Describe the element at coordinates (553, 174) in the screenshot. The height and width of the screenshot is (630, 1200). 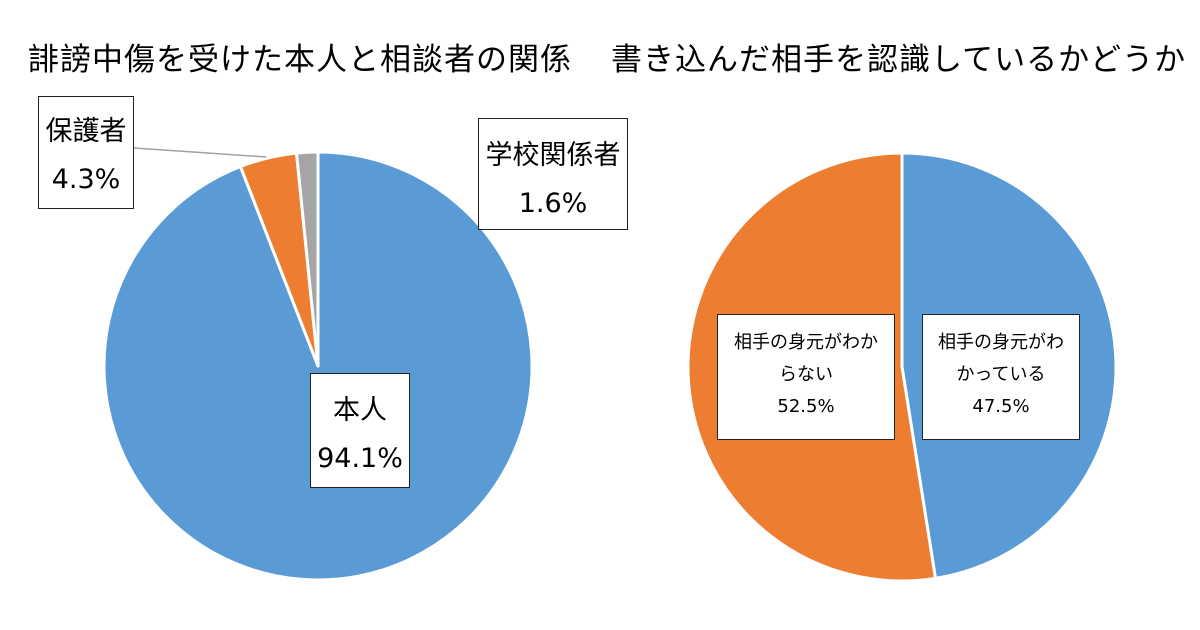
I see `label-gakko-kankeisha: 学校関係者 1.6%` at that location.